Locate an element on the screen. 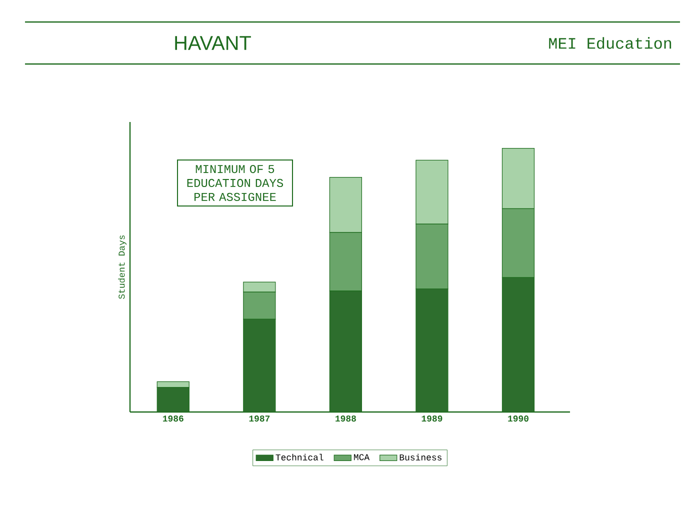  annotation: MINIMUM OF 5 EDUCATION DAYS PER ASSIGNEE is located at coordinates (235, 182).